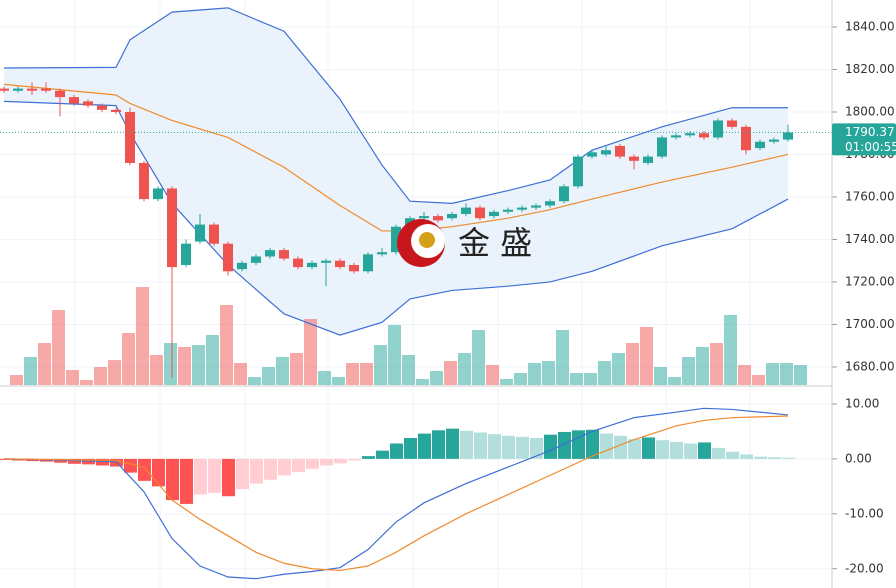 This screenshot has width=896, height=588. Describe the element at coordinates (870, 69) in the screenshot. I see `y-tick-label: 1820.00` at that location.